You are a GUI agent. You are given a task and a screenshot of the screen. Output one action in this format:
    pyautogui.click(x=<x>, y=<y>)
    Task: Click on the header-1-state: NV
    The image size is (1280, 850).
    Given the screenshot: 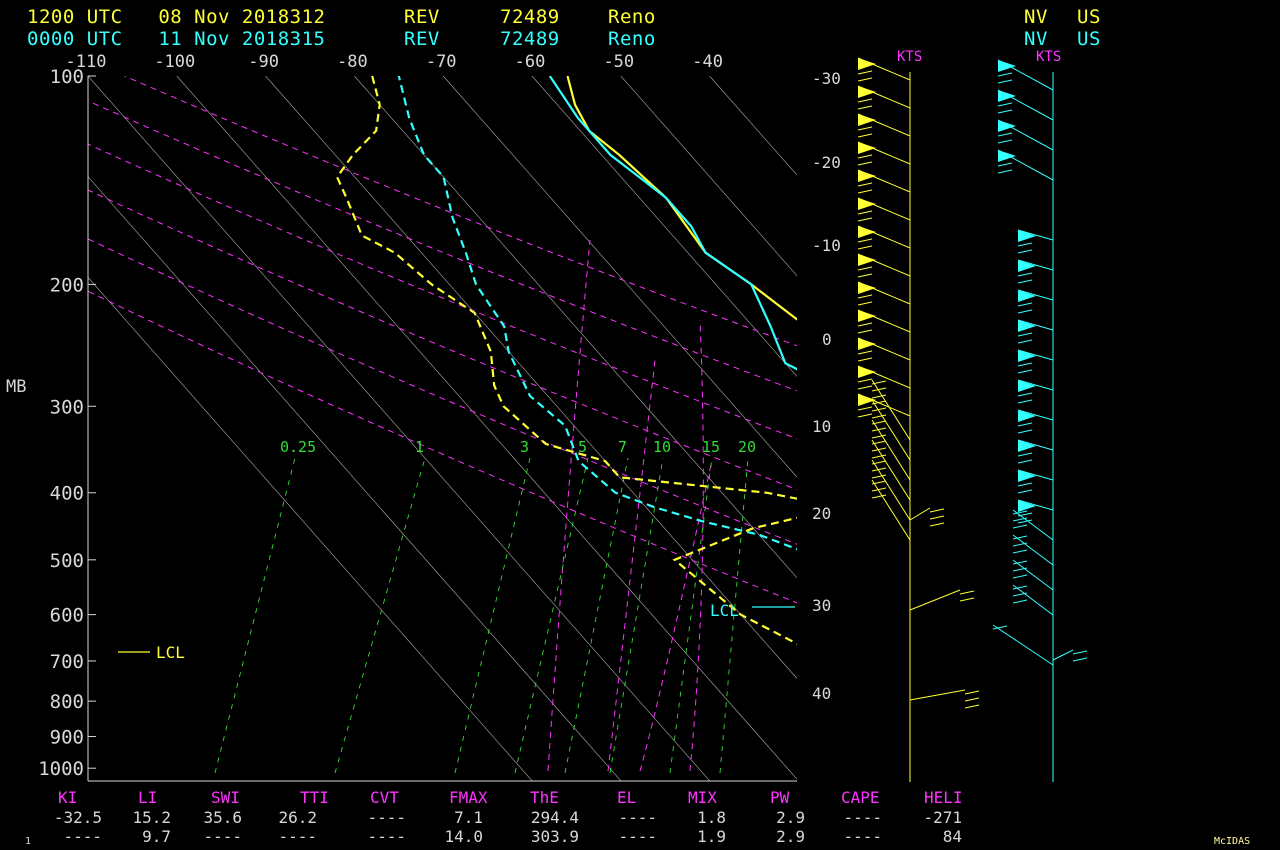 What is the action you would take?
    pyautogui.click(x=1036, y=17)
    